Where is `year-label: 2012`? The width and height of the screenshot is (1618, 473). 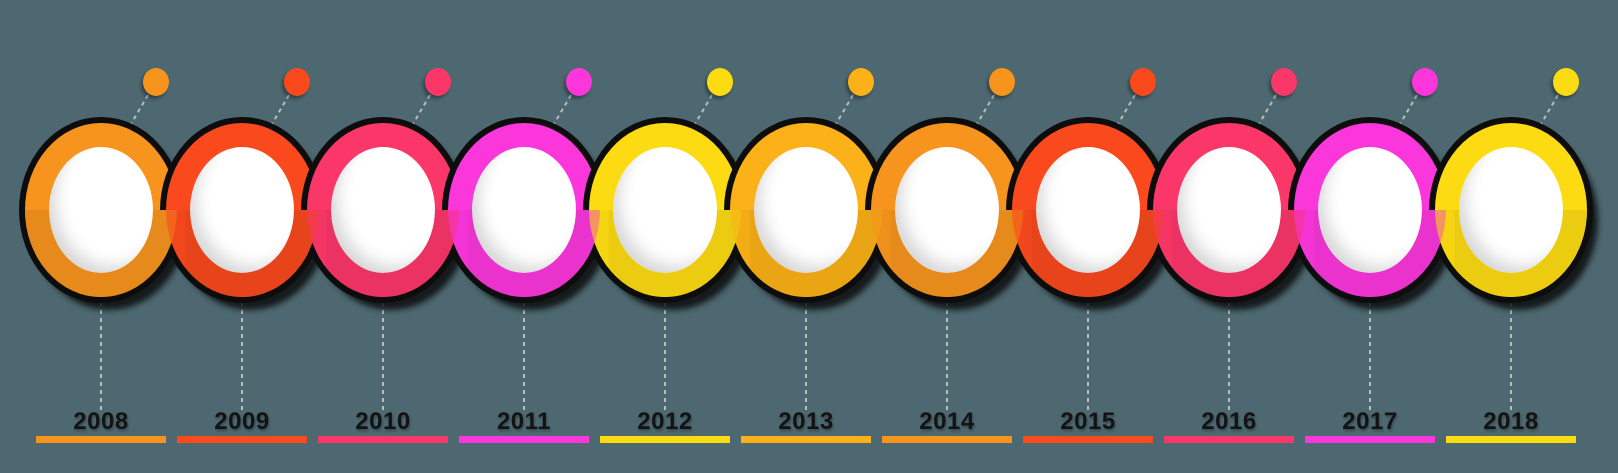
year-label: 2012 is located at coordinates (665, 421).